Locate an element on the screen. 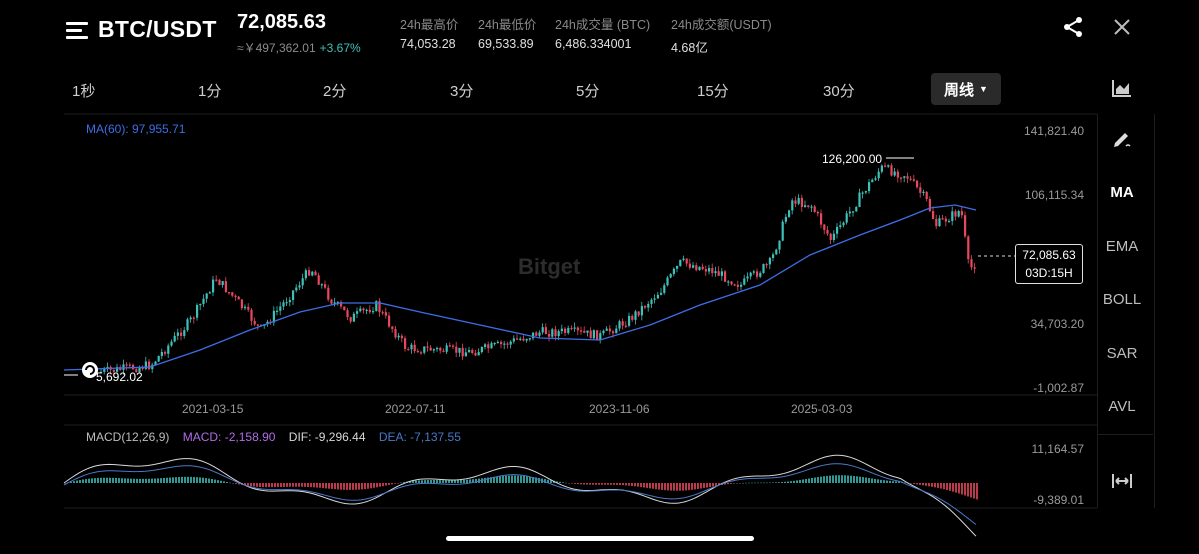 The image size is (1199, 554). stat-turnover-label: 24h成交额(USDT) is located at coordinates (721, 25).